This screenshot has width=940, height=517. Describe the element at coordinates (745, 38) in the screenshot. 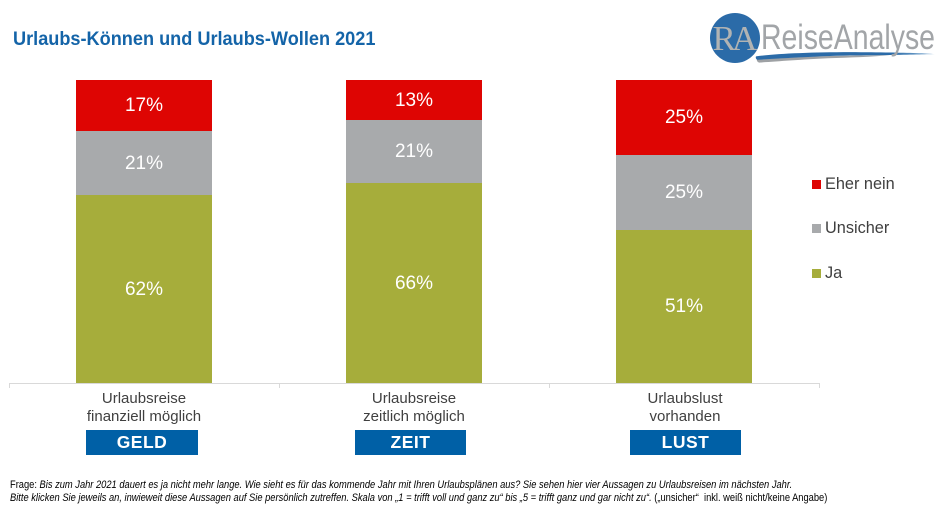

I see `svg-text: A` at that location.